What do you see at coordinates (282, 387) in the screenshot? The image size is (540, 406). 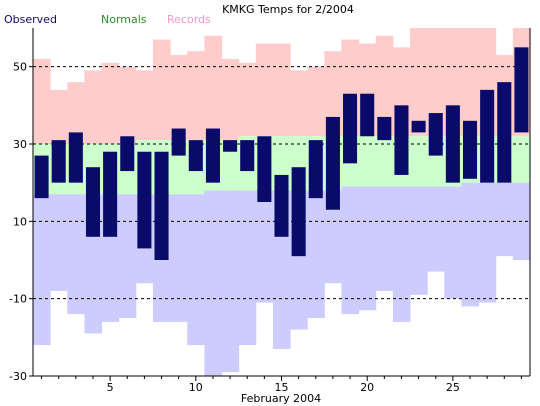 I see `x-tick-label: 15` at bounding box center [282, 387].